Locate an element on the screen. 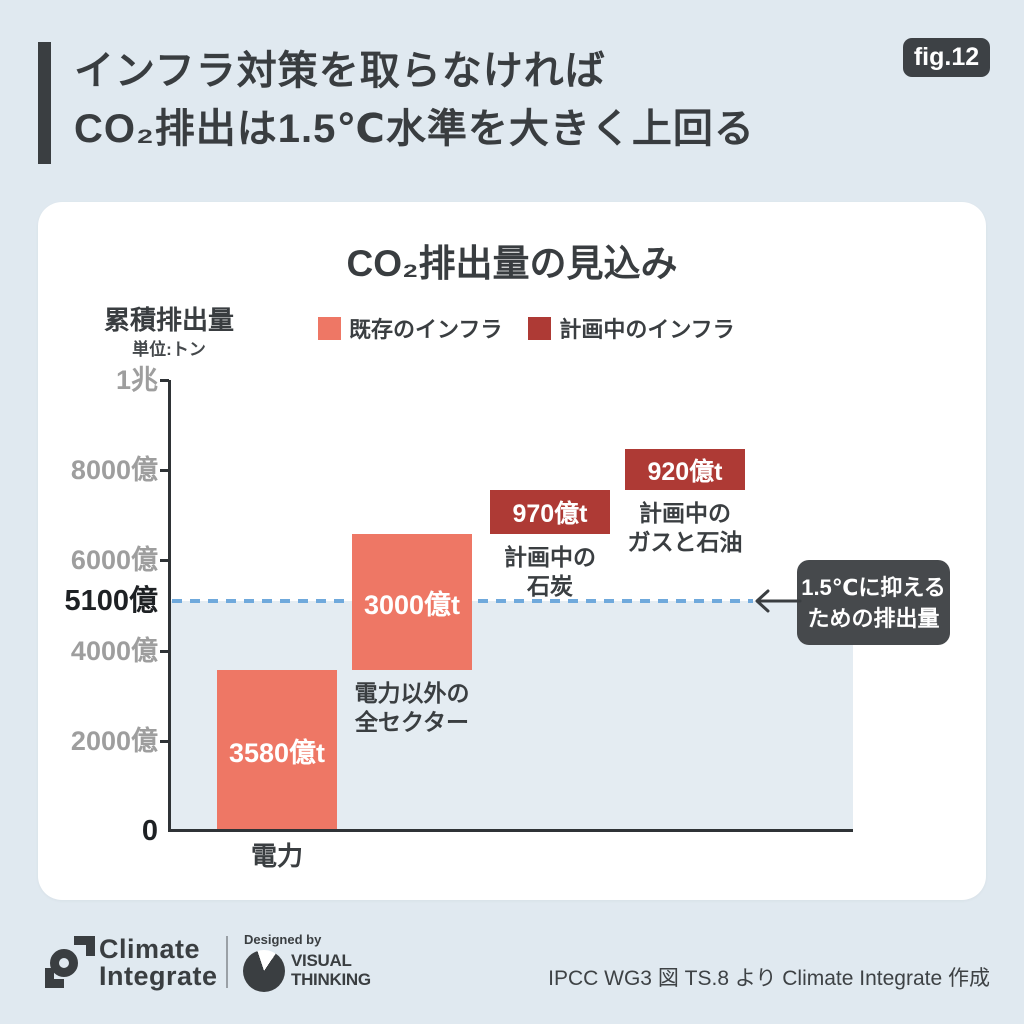  chart-title: CO₂排出量の見込み is located at coordinates (512, 263).